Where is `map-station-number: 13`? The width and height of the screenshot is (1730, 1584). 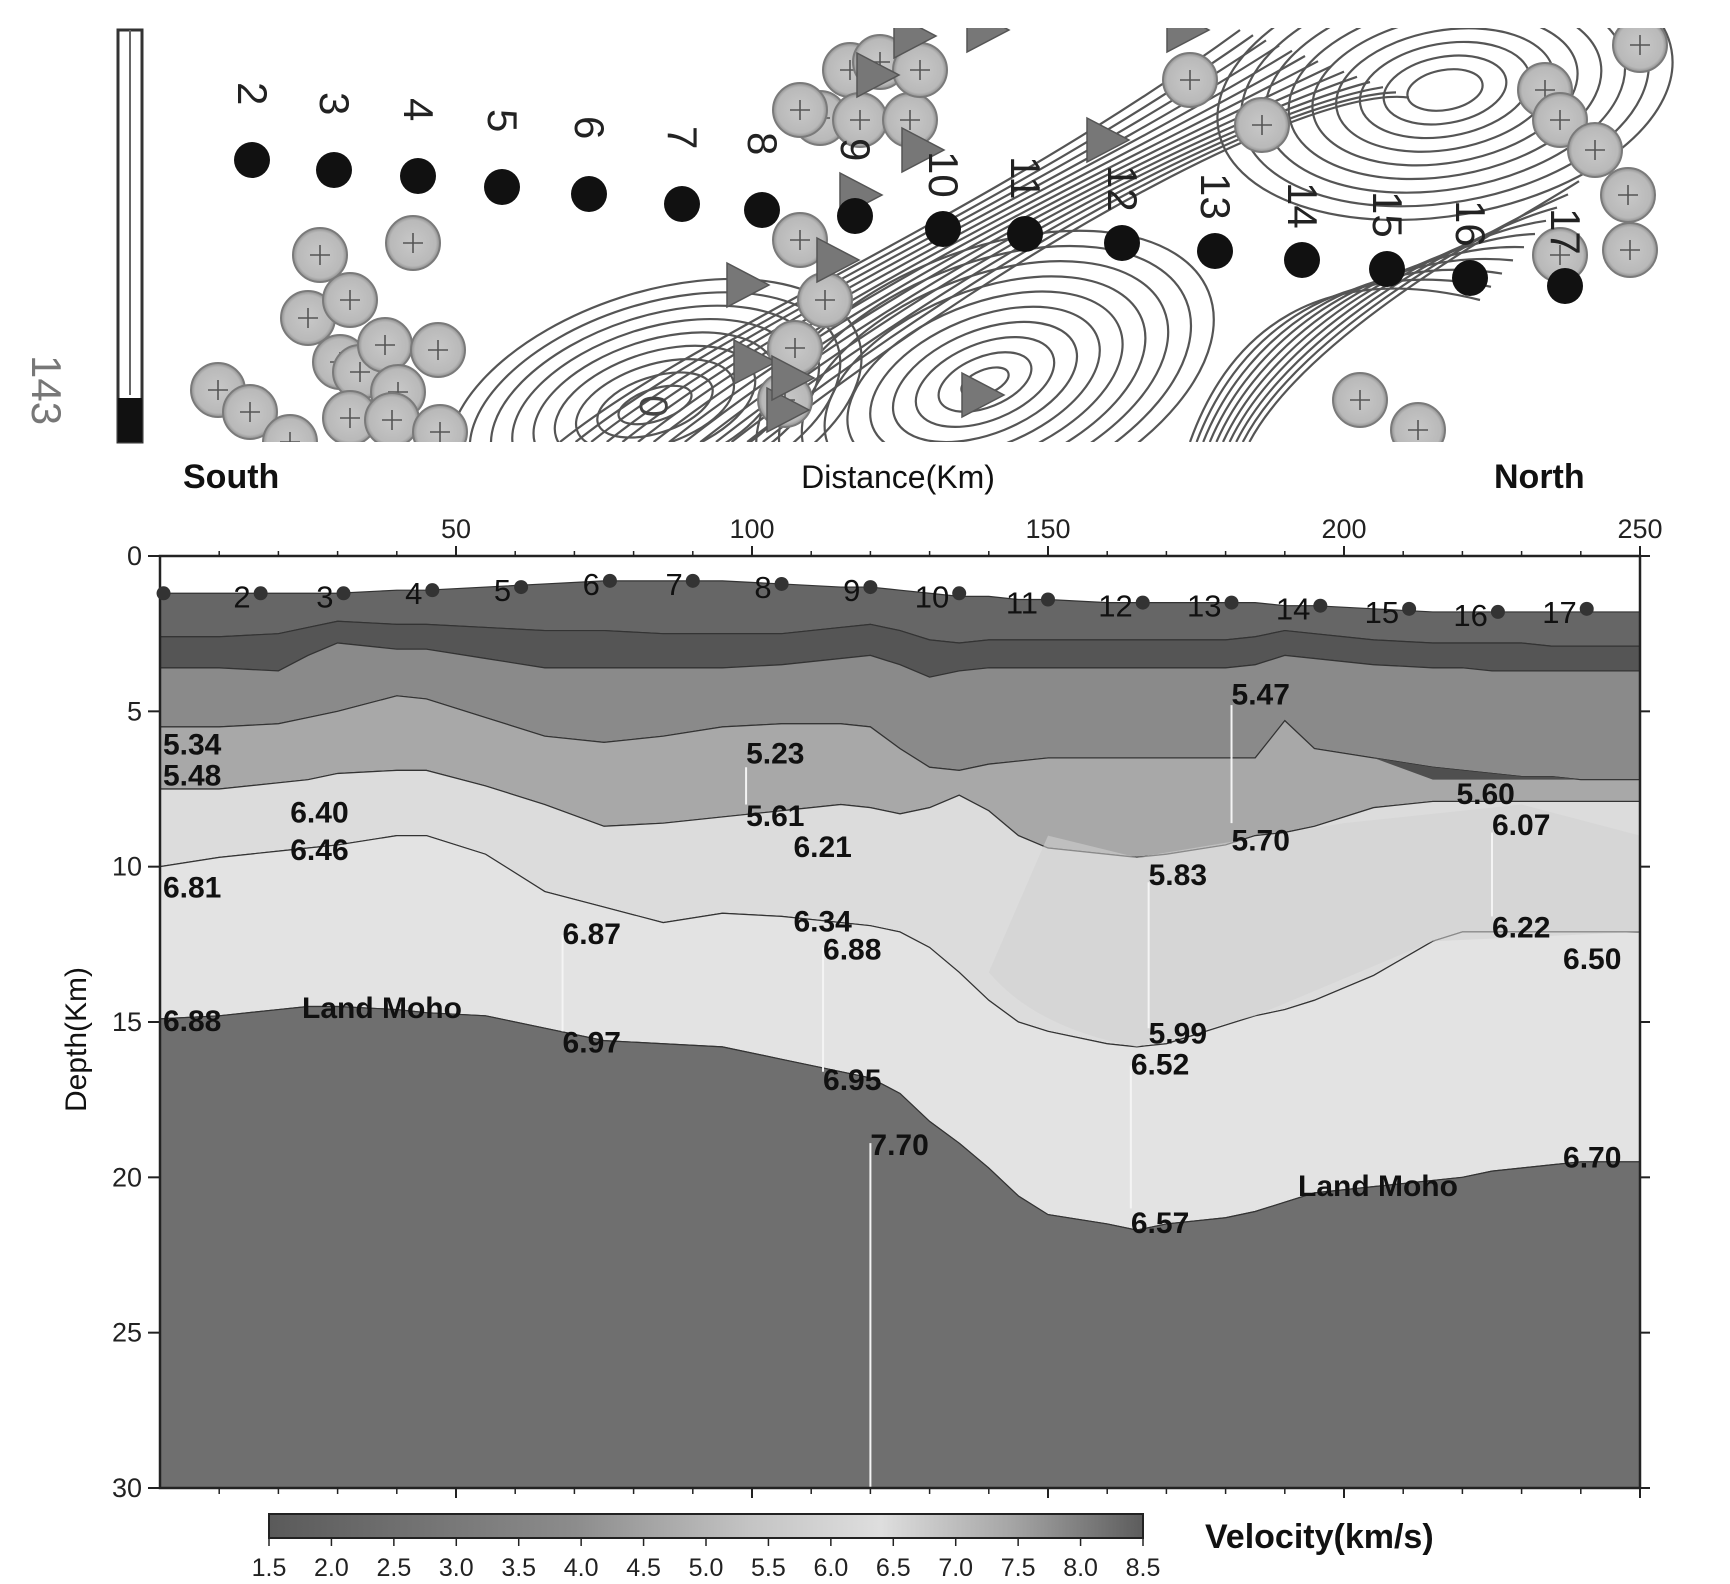 map-station-number: 13 is located at coordinates (1215, 196).